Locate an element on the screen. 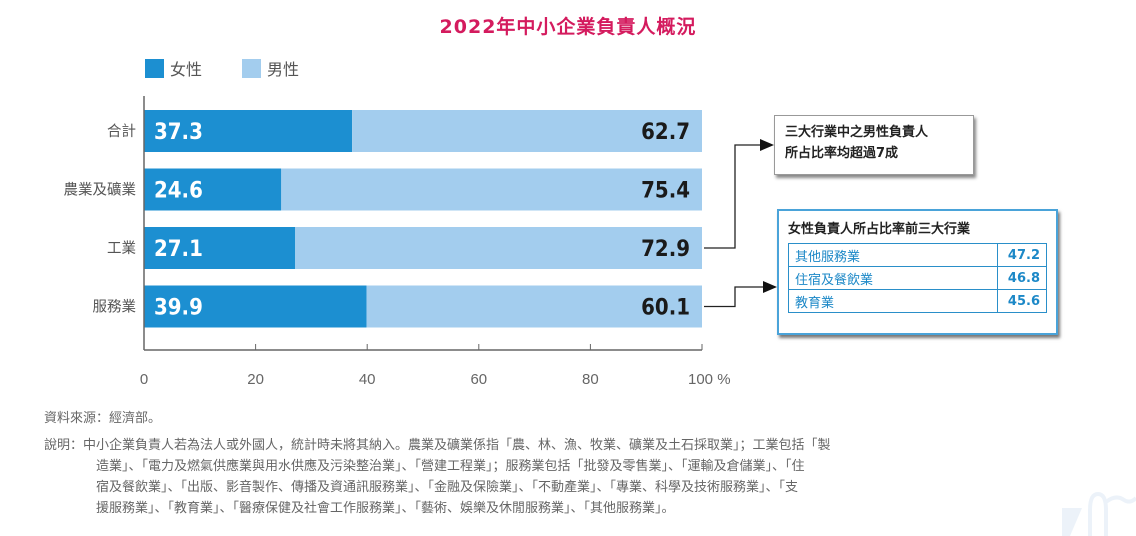 The height and width of the screenshot is (536, 1136). annotation-line: 所占比率均超過7成 is located at coordinates (842, 153).